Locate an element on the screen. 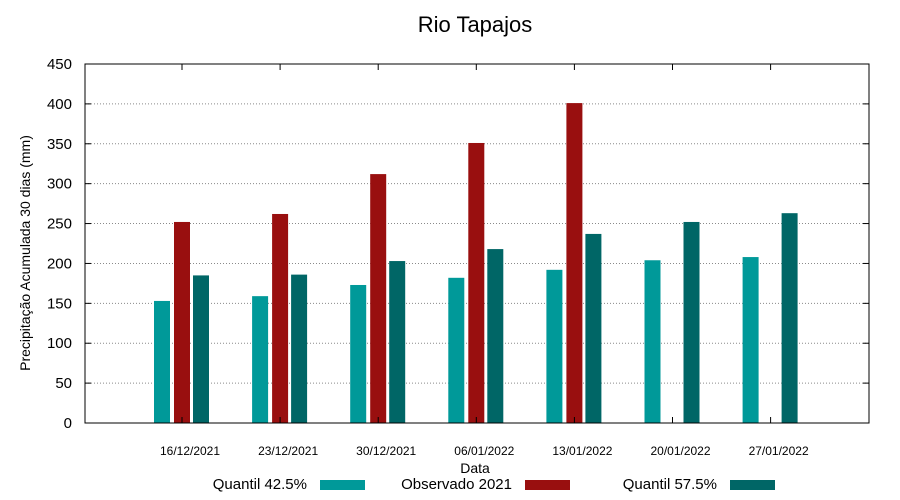  y-tick-label: 50 is located at coordinates (63, 383).